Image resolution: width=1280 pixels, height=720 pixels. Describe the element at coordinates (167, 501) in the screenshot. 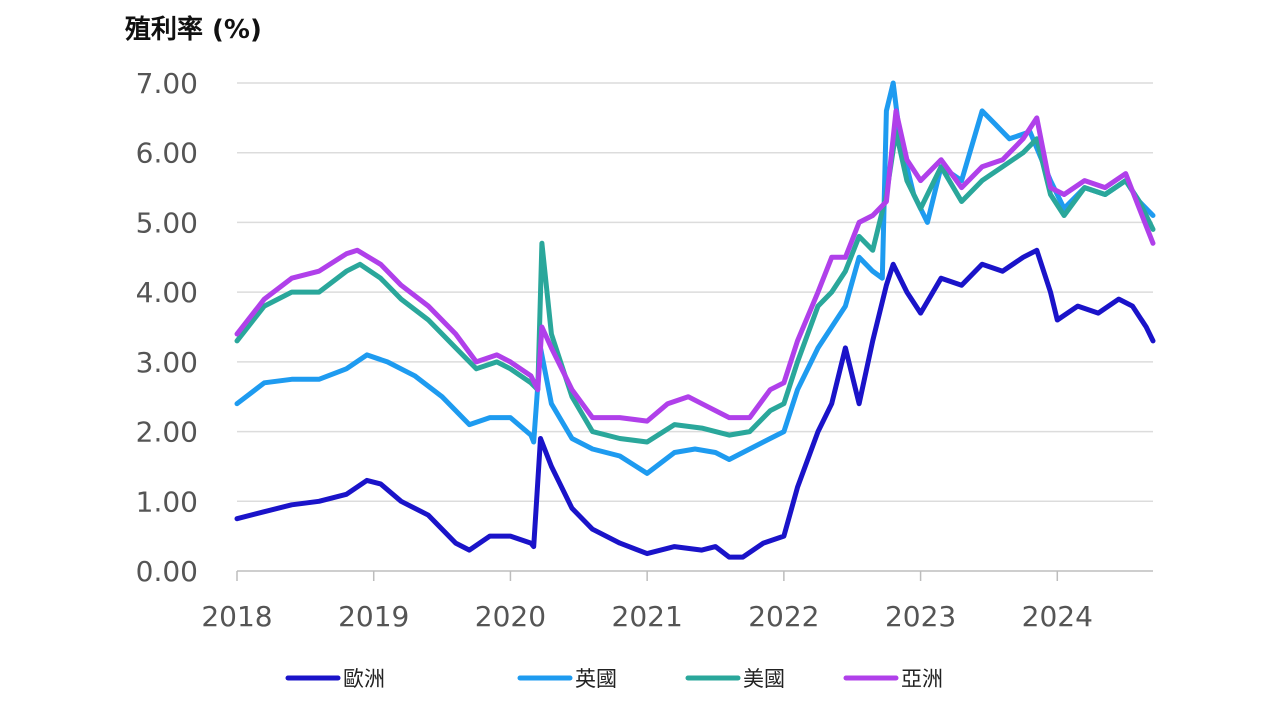

I see `y-tick-label: 1.00` at that location.